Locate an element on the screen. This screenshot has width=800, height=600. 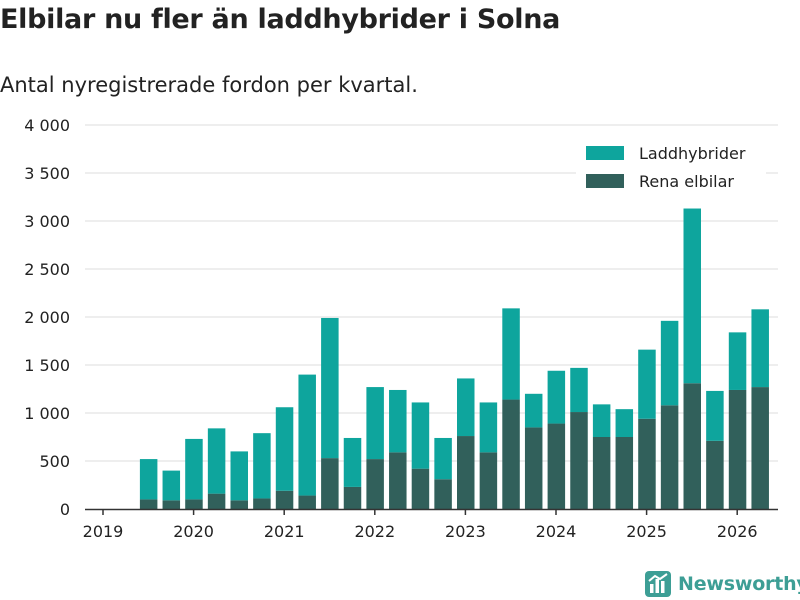
y-tick-label: 0 is located at coordinates (65, 509).